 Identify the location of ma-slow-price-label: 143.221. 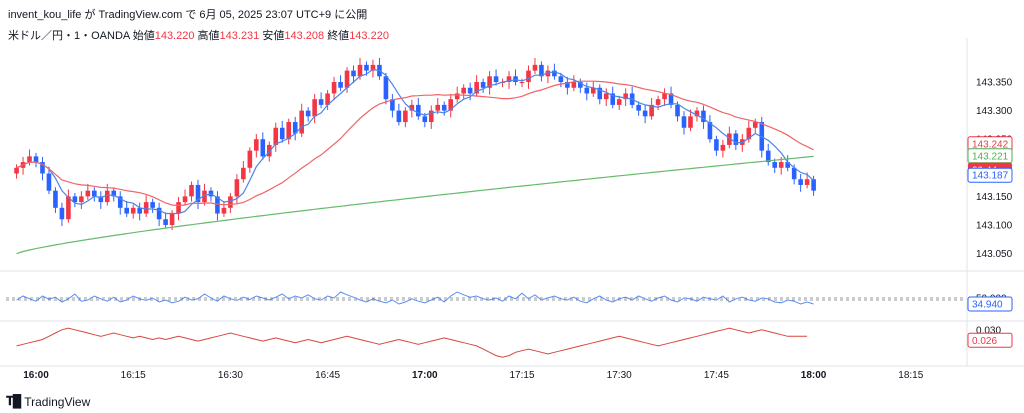
(990, 156).